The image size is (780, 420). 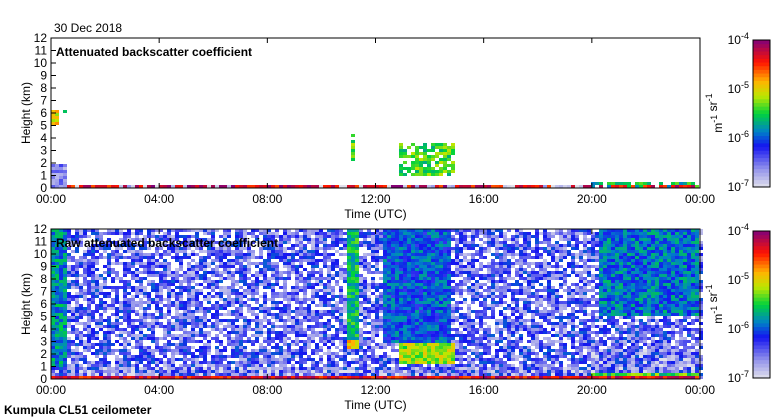 I want to click on x-tick-label: 12:00, so click(x=375, y=199).